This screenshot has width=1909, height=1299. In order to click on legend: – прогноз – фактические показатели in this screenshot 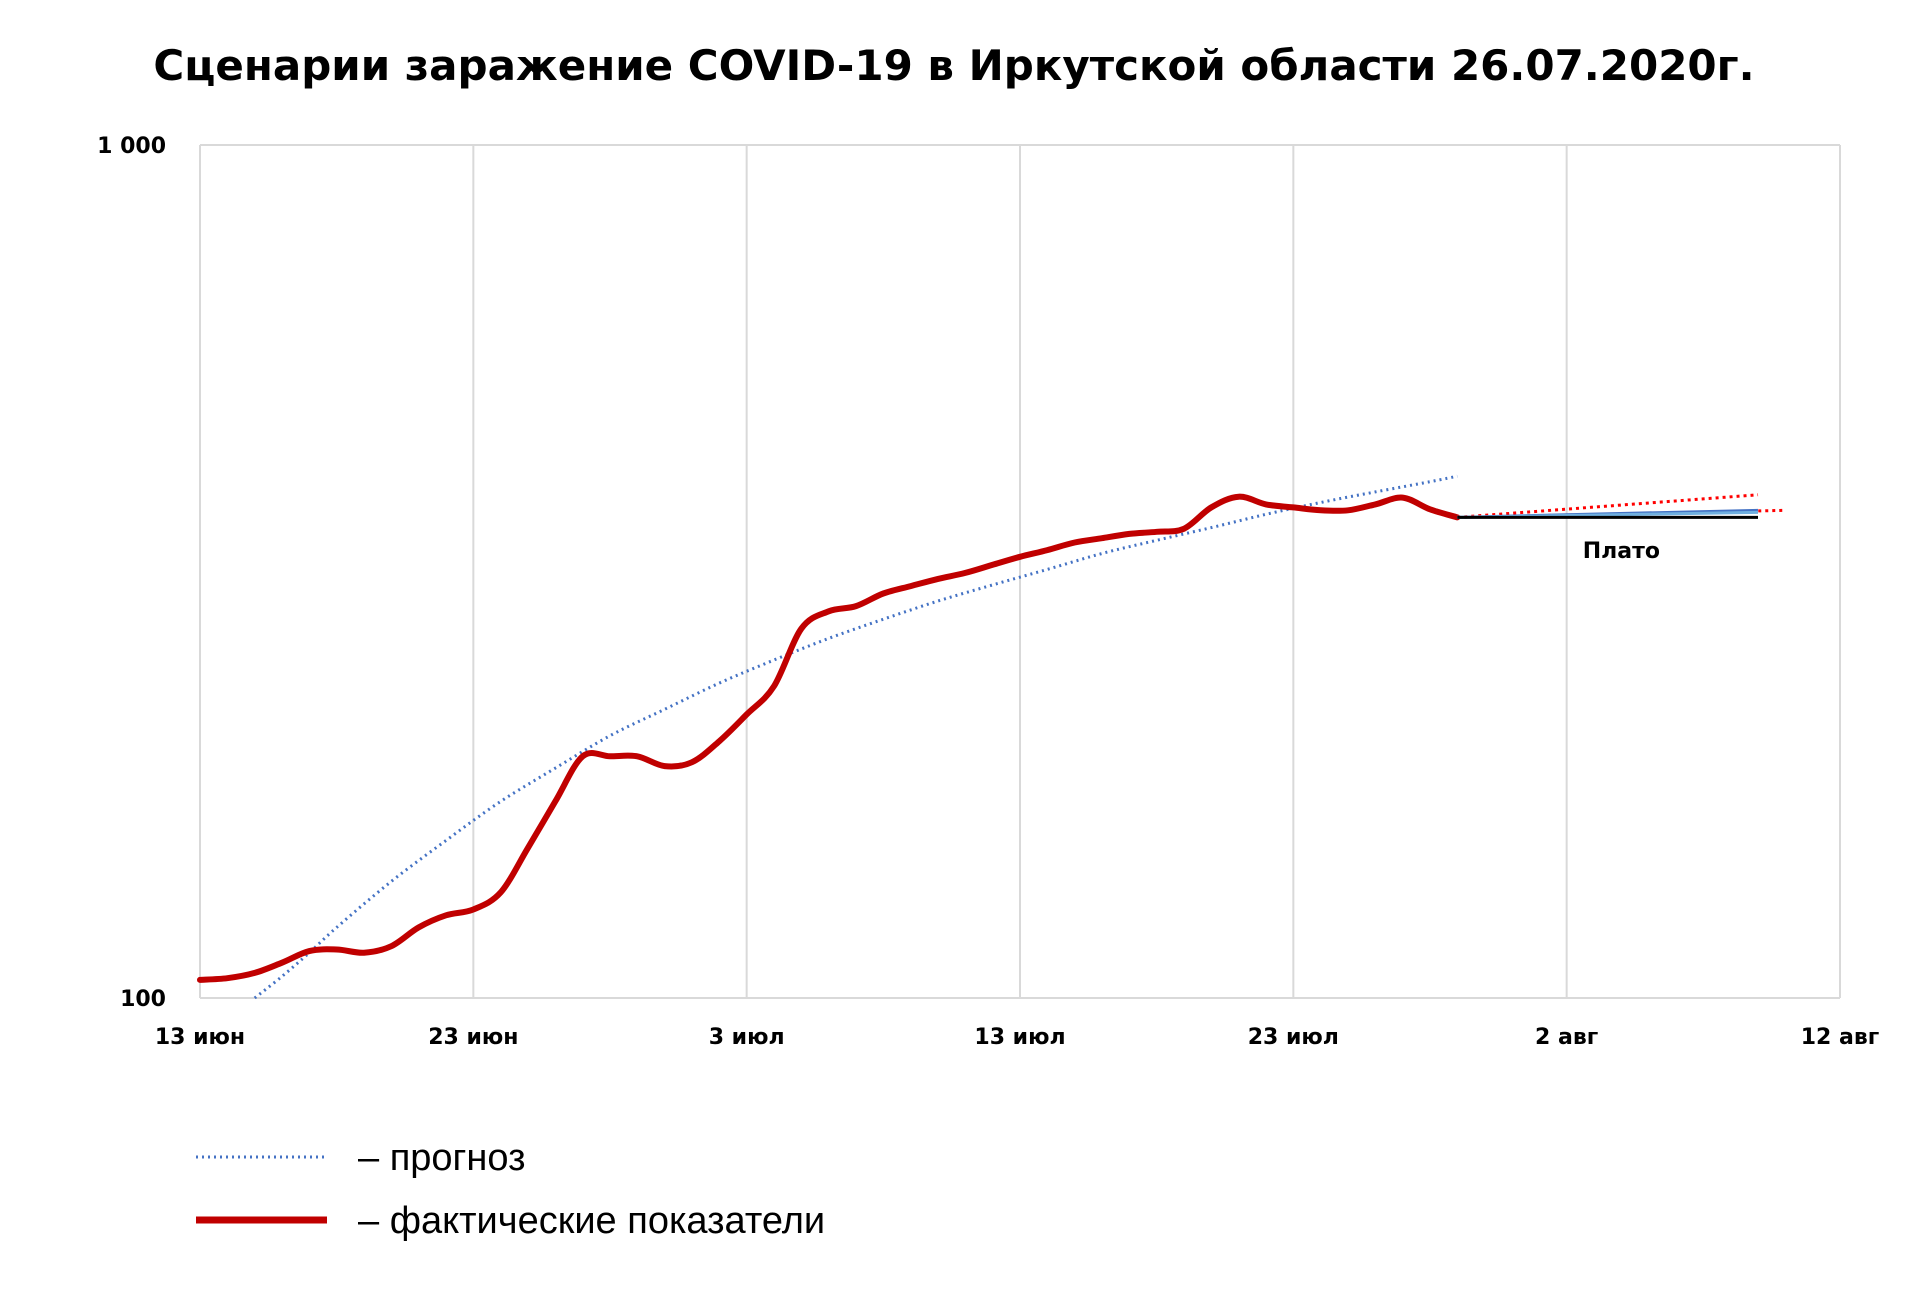, I will do `click(510, 1189)`.